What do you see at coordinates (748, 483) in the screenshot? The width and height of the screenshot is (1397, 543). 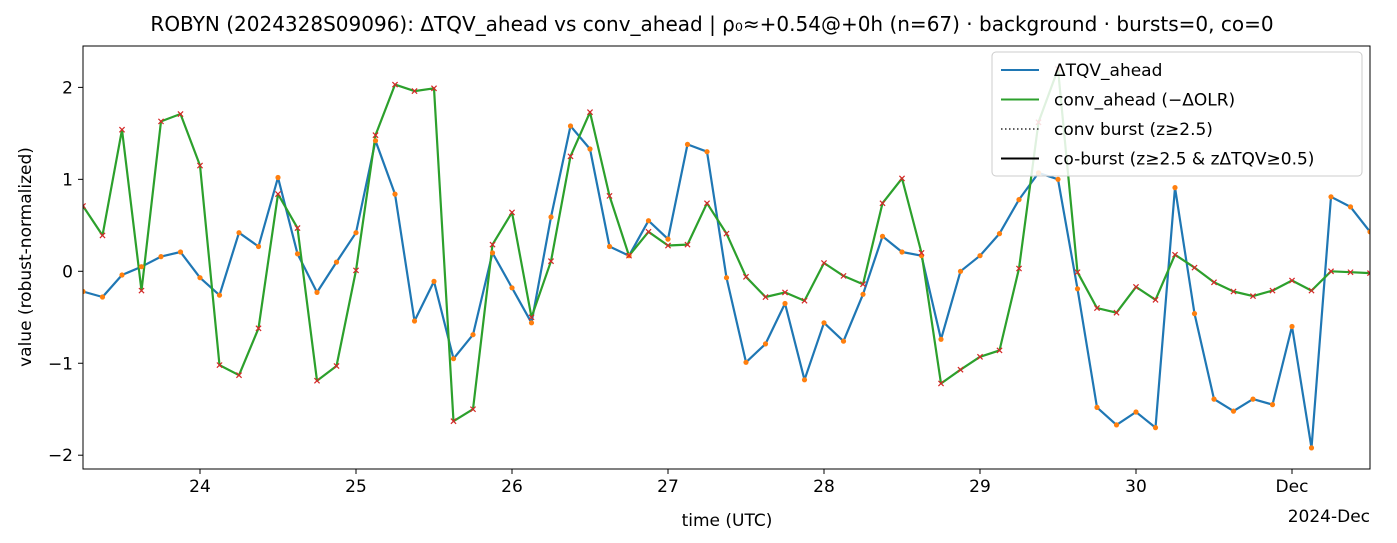 I see `x-axis: 24 25 26 27 28 29 30 Dec` at bounding box center [748, 483].